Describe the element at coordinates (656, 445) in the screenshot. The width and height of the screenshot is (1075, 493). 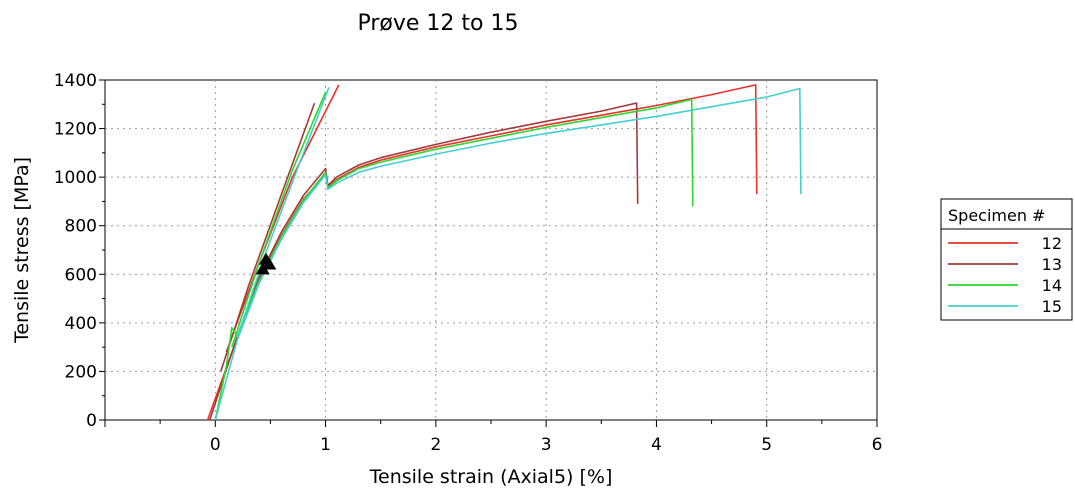
I see `x-tick-label: 4` at that location.